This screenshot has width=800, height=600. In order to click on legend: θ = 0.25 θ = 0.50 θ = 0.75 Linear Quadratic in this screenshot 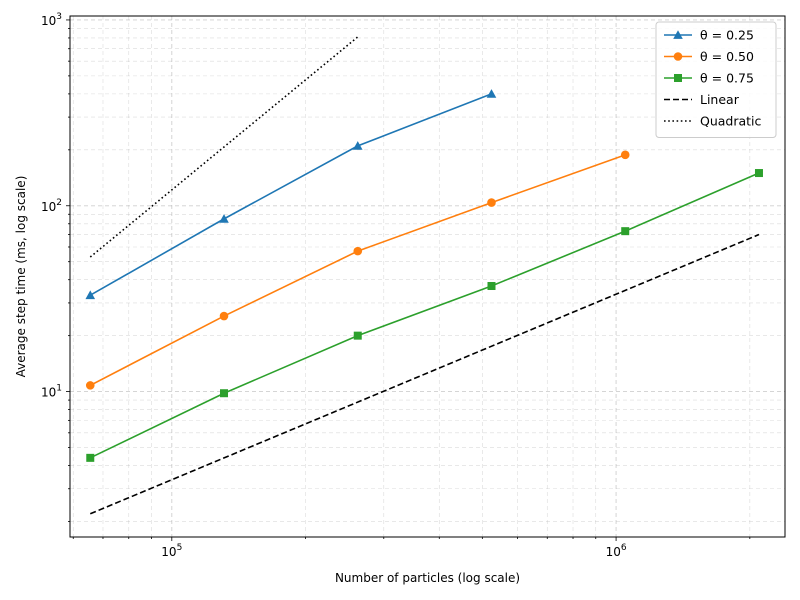, I will do `click(716, 79)`.